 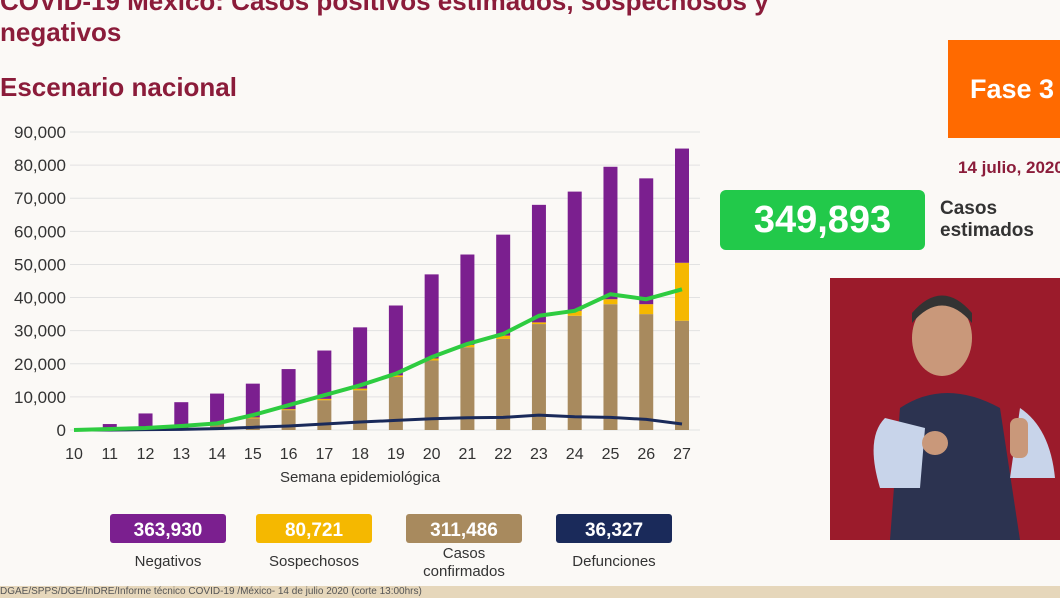 I want to click on y-tick-label: 20,000, so click(x=40, y=364).